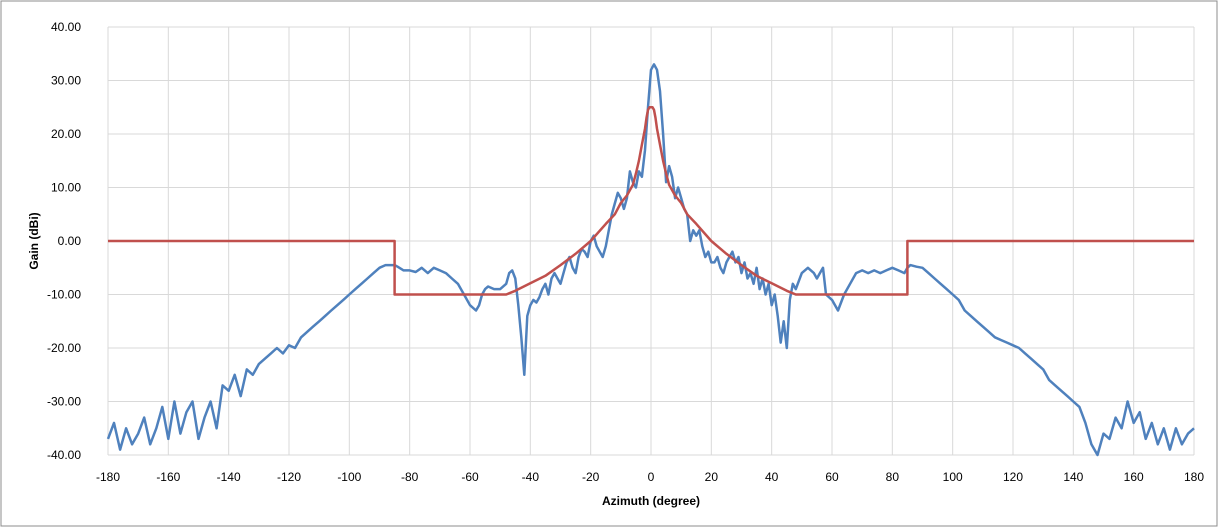 The width and height of the screenshot is (1218, 527). I want to click on x-tick-label: -80, so click(410, 477).